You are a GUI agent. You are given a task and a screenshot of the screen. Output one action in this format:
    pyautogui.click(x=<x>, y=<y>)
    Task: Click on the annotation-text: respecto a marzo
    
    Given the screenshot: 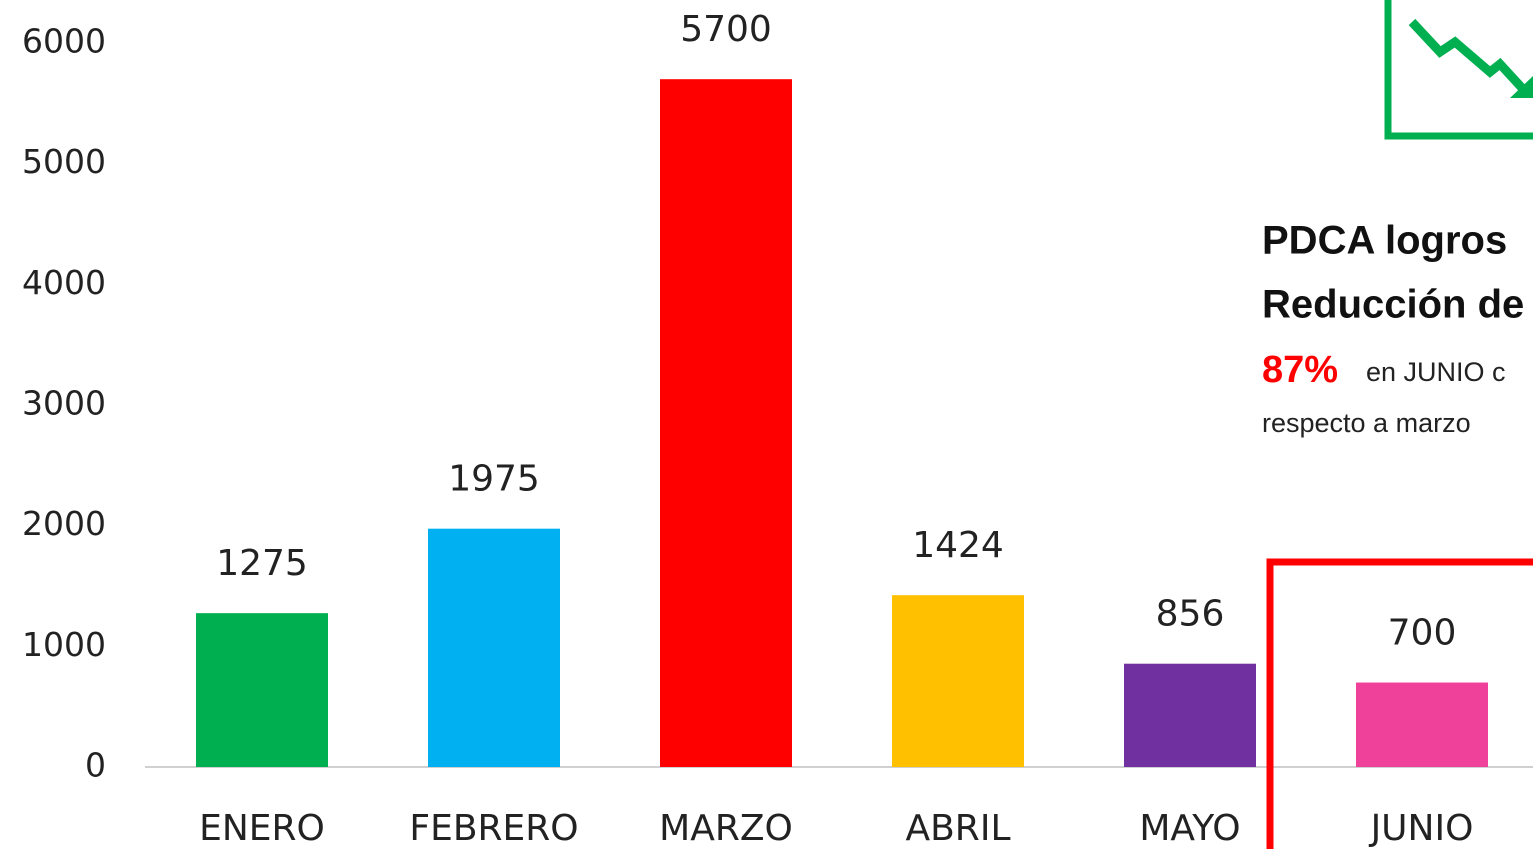 What is the action you would take?
    pyautogui.click(x=1366, y=423)
    